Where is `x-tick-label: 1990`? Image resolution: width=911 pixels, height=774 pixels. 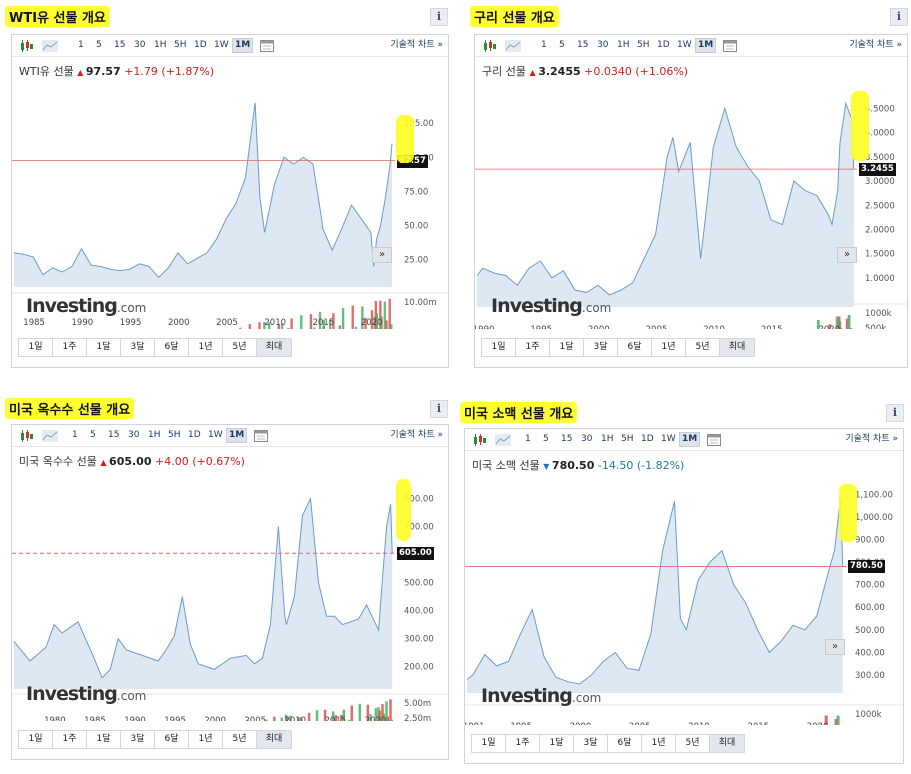
x-tick-label: 1990 is located at coordinates (484, 327).